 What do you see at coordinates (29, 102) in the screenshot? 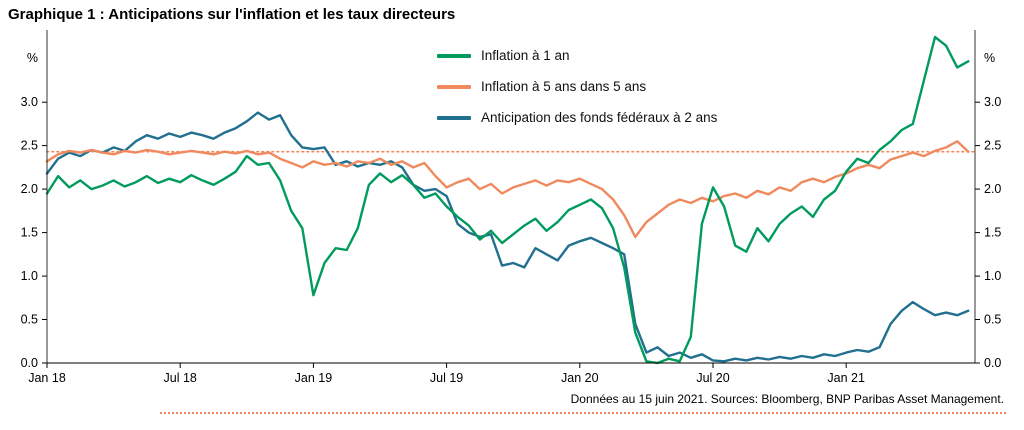
I see `y-tick-label-left: 3.0` at bounding box center [29, 102].